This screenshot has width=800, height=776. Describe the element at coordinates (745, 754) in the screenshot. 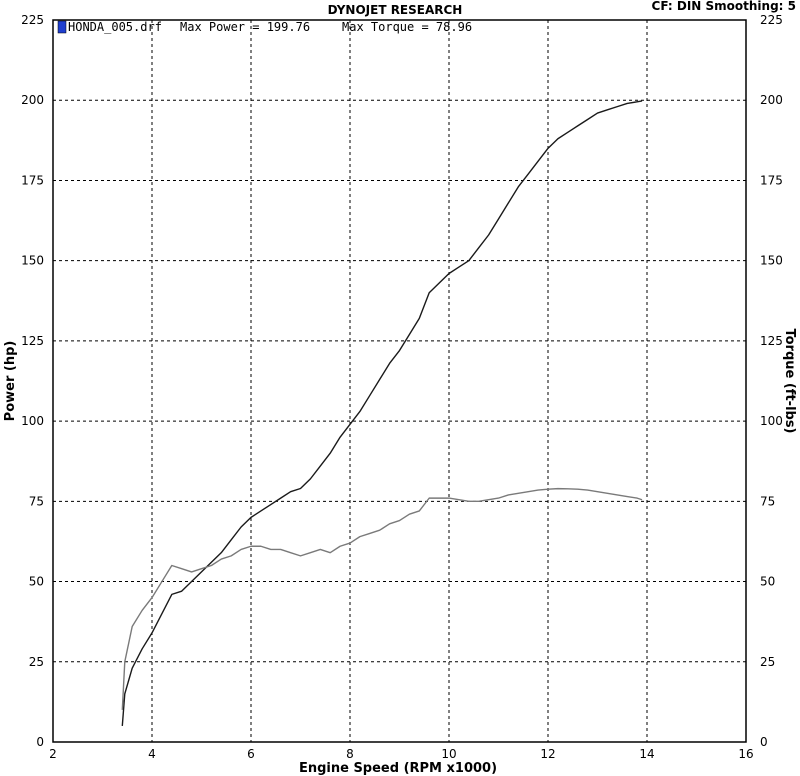

I see `x-tick-label: 16` at that location.